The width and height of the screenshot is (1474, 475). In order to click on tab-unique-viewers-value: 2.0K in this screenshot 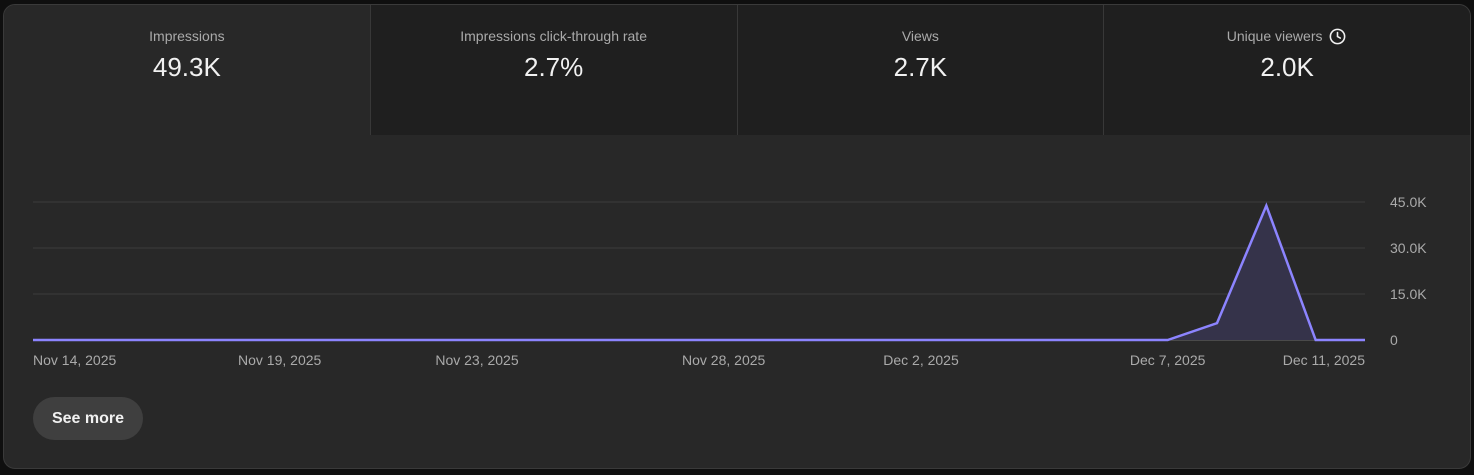, I will do `click(1287, 67)`.